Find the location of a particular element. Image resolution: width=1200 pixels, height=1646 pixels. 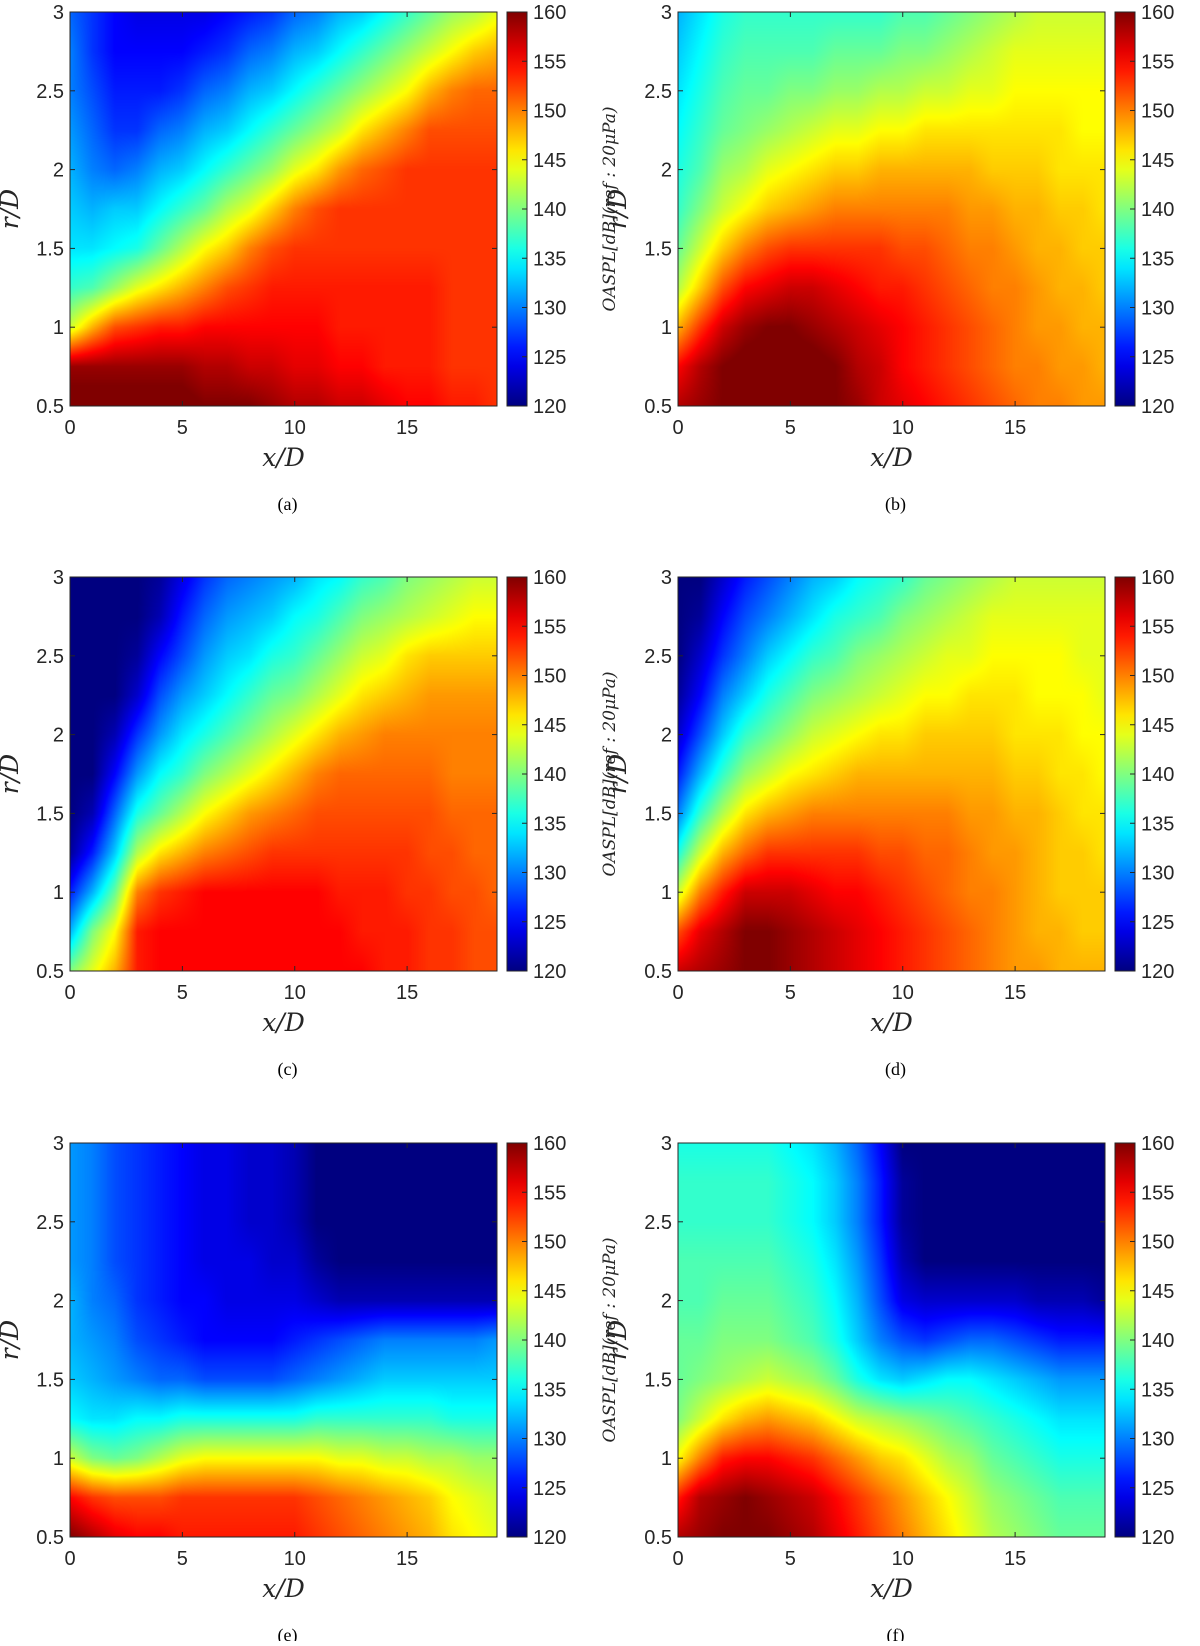

panel-caption: (b) is located at coordinates (895, 504).